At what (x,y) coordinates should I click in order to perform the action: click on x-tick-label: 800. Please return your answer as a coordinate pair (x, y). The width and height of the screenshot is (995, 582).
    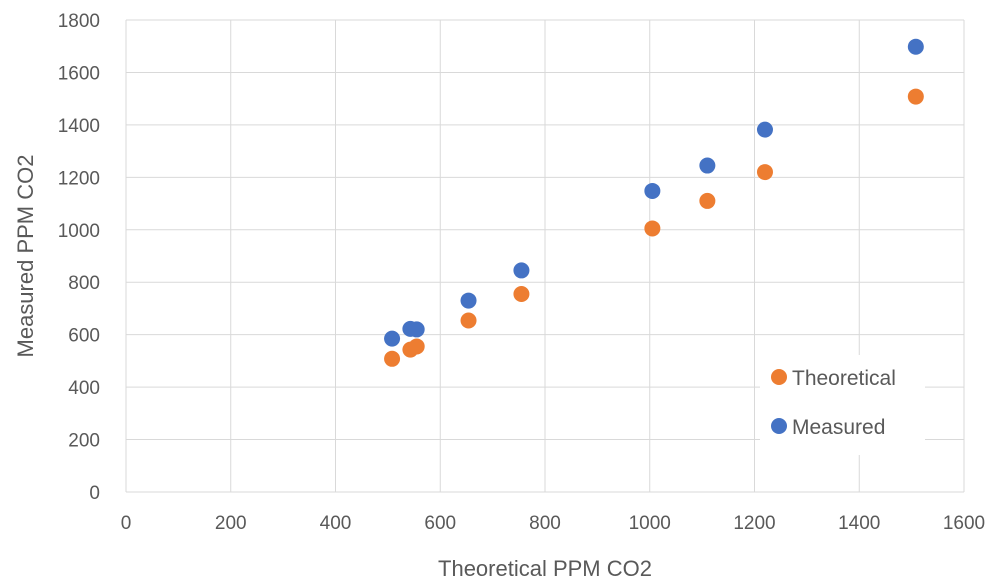
    Looking at the image, I should click on (545, 523).